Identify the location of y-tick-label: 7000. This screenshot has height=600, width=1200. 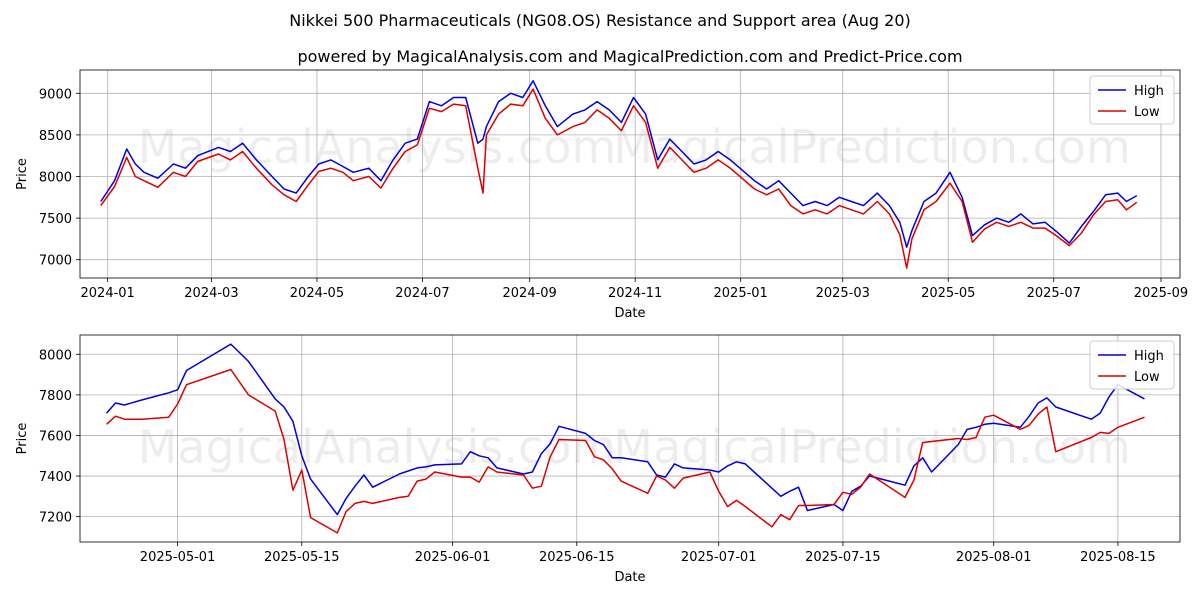
(55, 261).